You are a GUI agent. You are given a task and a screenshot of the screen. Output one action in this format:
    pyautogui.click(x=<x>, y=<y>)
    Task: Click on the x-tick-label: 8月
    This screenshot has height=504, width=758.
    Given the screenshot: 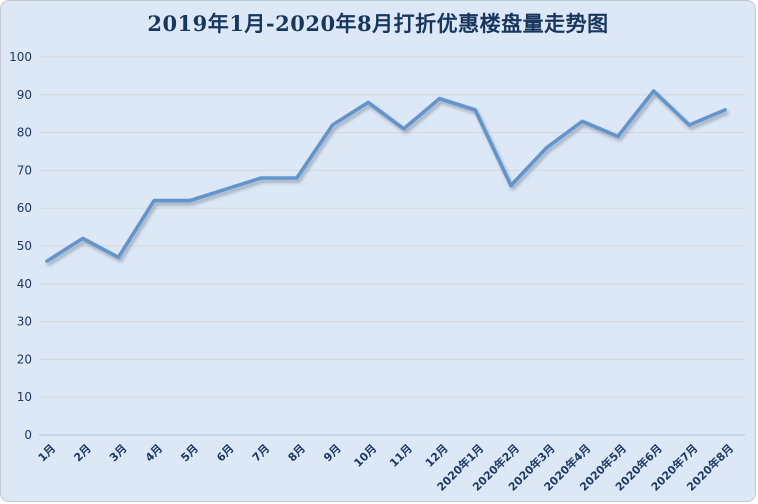 What is the action you would take?
    pyautogui.click(x=297, y=453)
    